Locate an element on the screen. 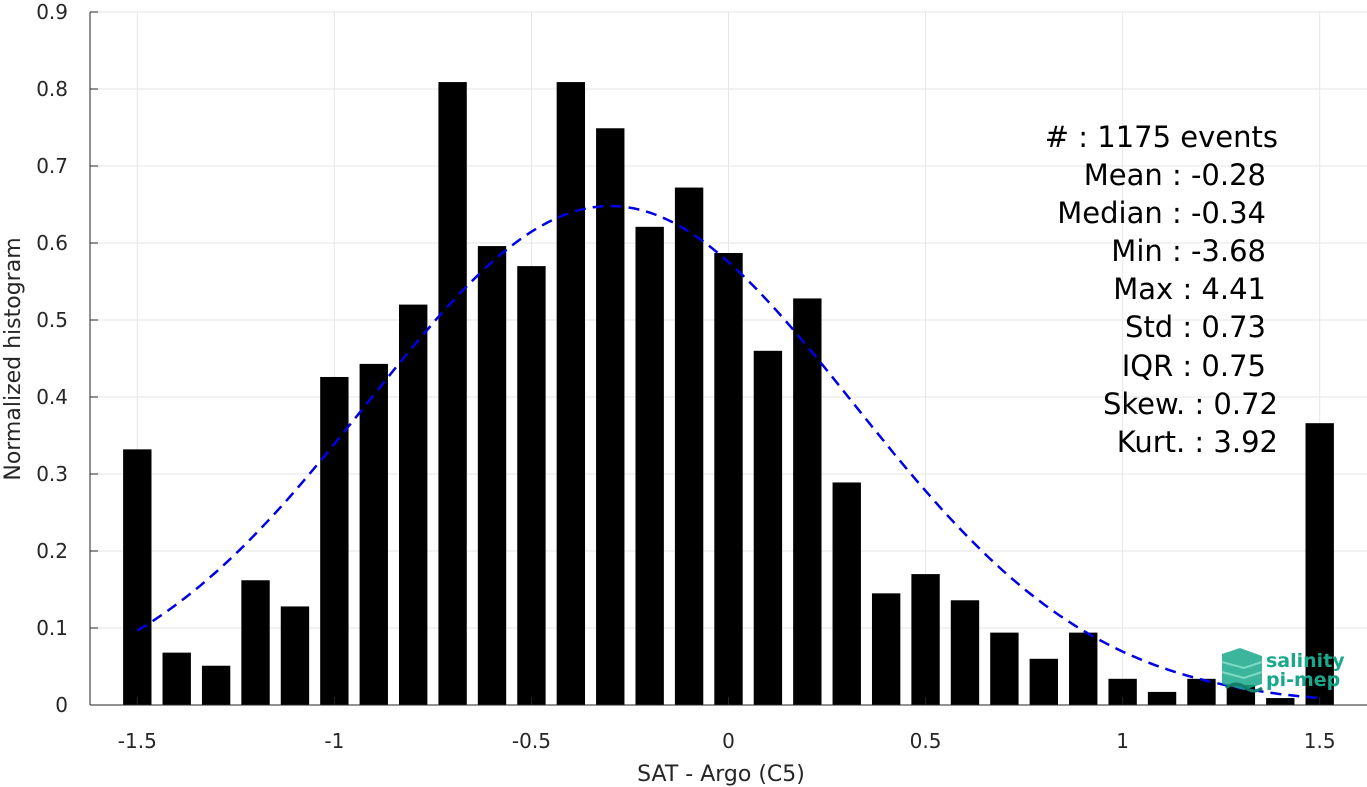  x-axis-title: SAT - Argo (C5) is located at coordinates (721, 774).